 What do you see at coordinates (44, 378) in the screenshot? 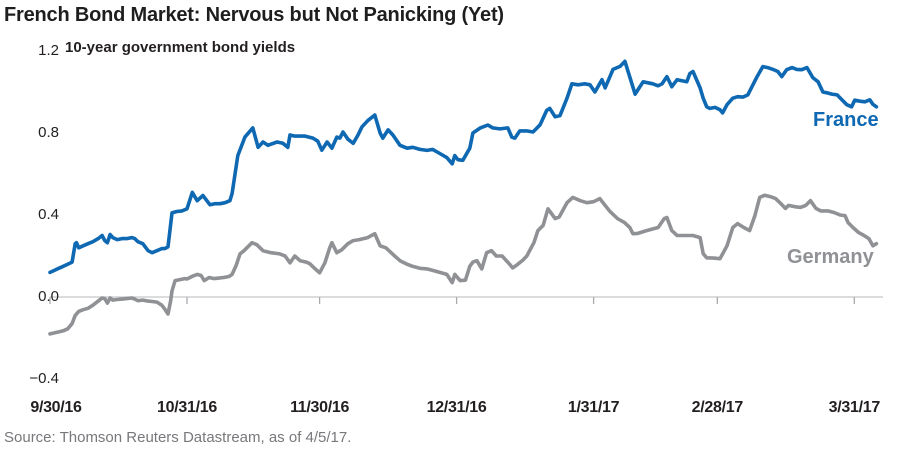
I see `y-axis-label: −0.4` at bounding box center [44, 378].